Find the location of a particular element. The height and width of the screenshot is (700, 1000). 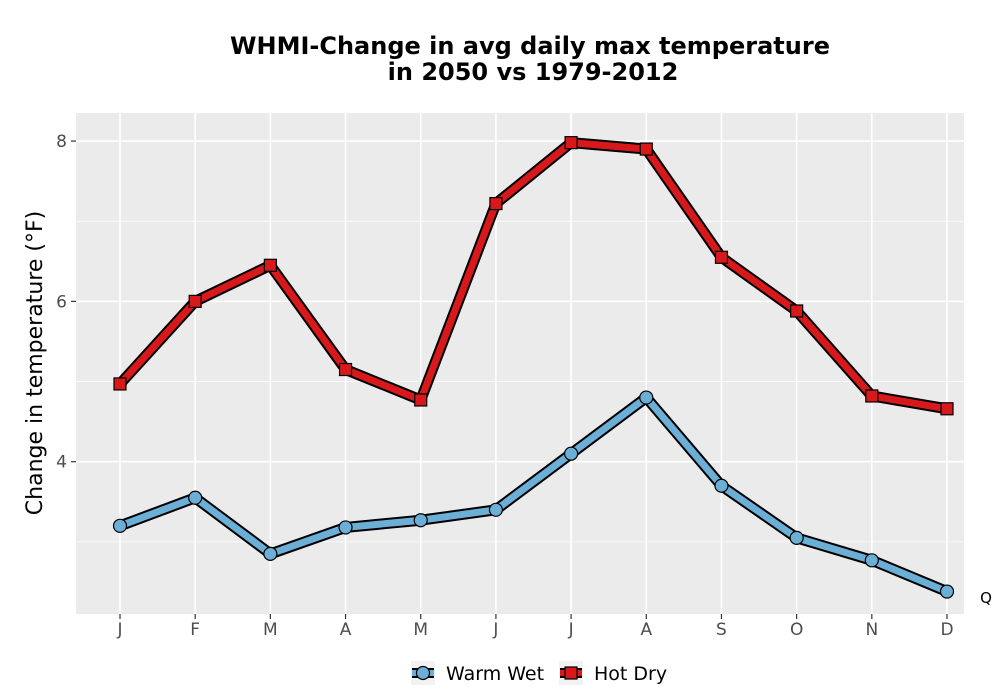

y-axis-title: Change in temperature (°F) is located at coordinates (35, 363).